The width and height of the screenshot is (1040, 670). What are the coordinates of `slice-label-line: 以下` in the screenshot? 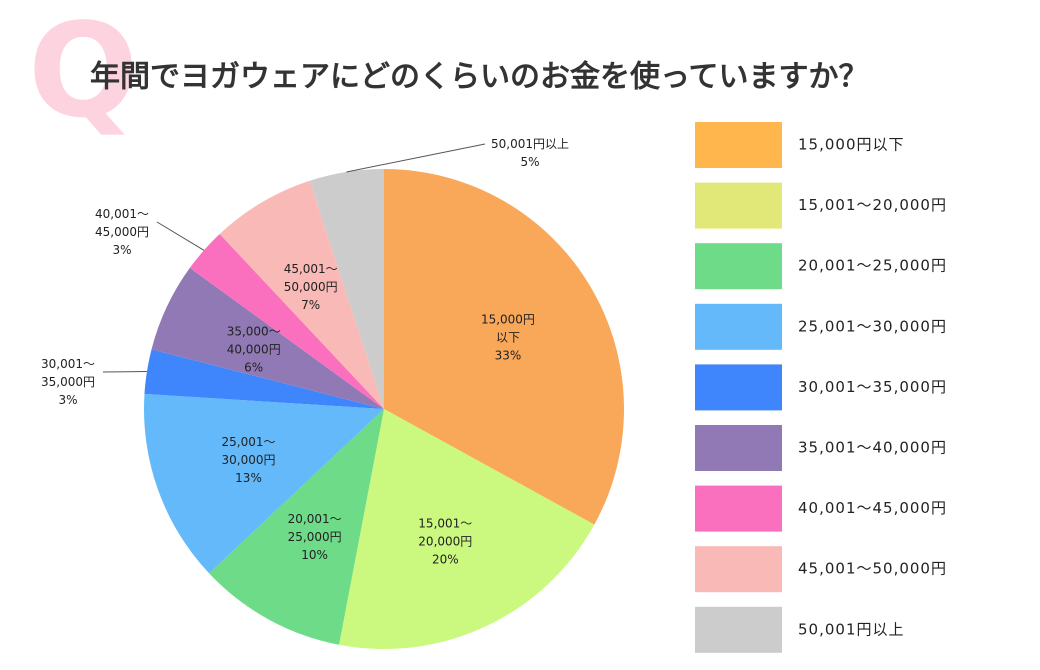 It's located at (508, 337).